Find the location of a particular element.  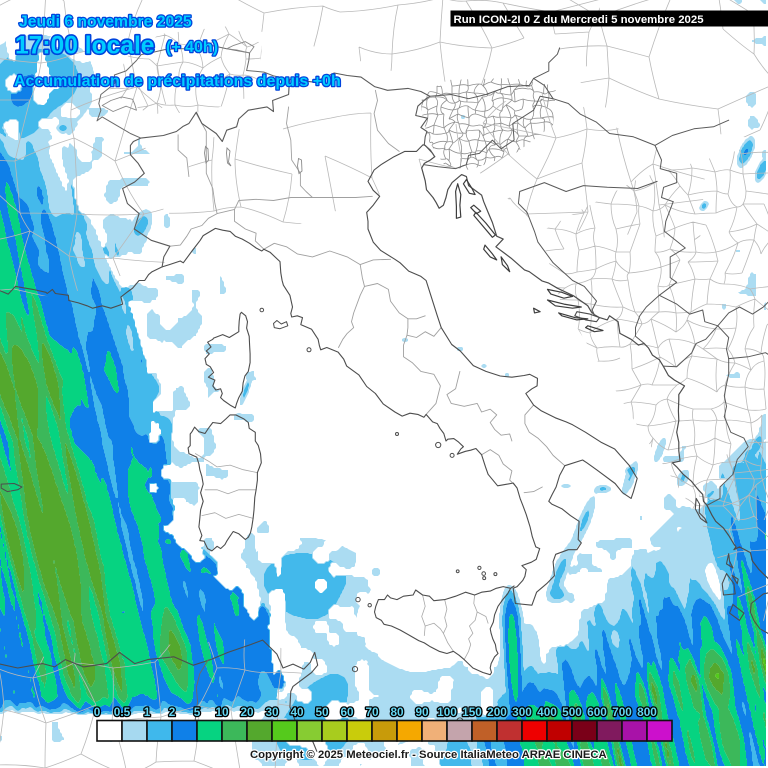

svg-text: 2 is located at coordinates (172, 712).